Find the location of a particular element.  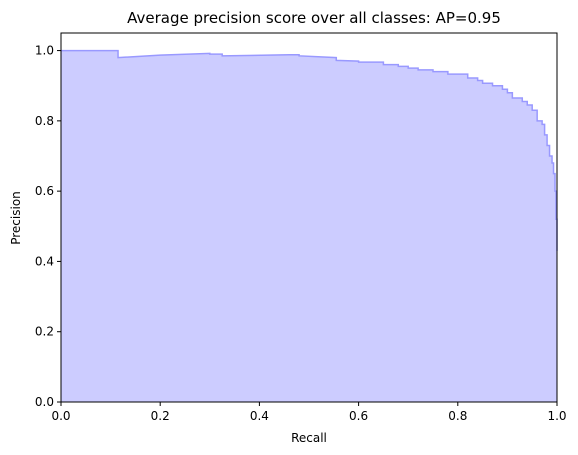

y-tick-label: 0.2 is located at coordinates (44, 332).